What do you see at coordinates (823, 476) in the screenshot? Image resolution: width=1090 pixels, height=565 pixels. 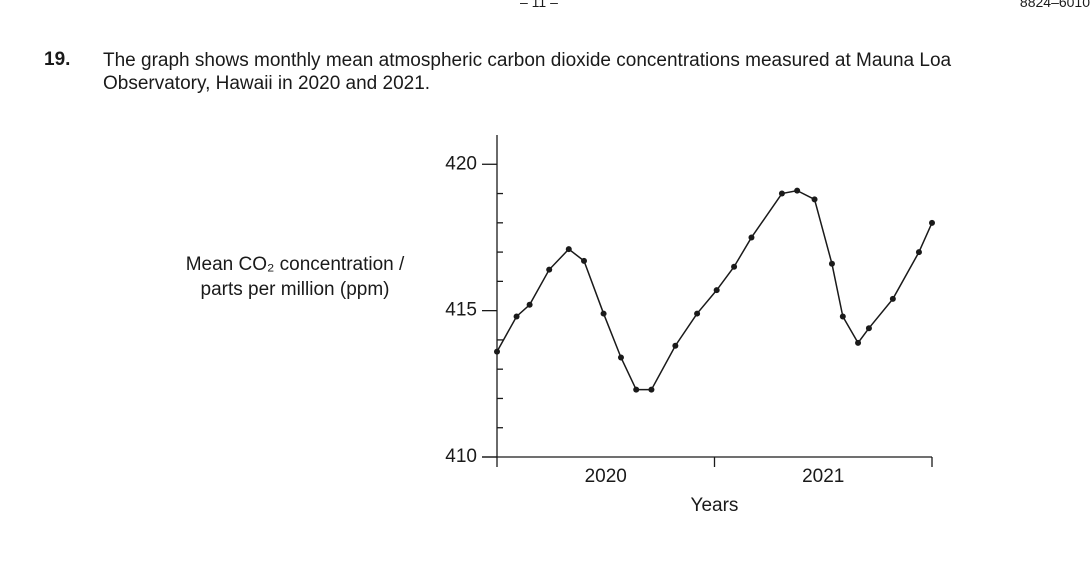 I see `x-category-label: 2021` at bounding box center [823, 476].